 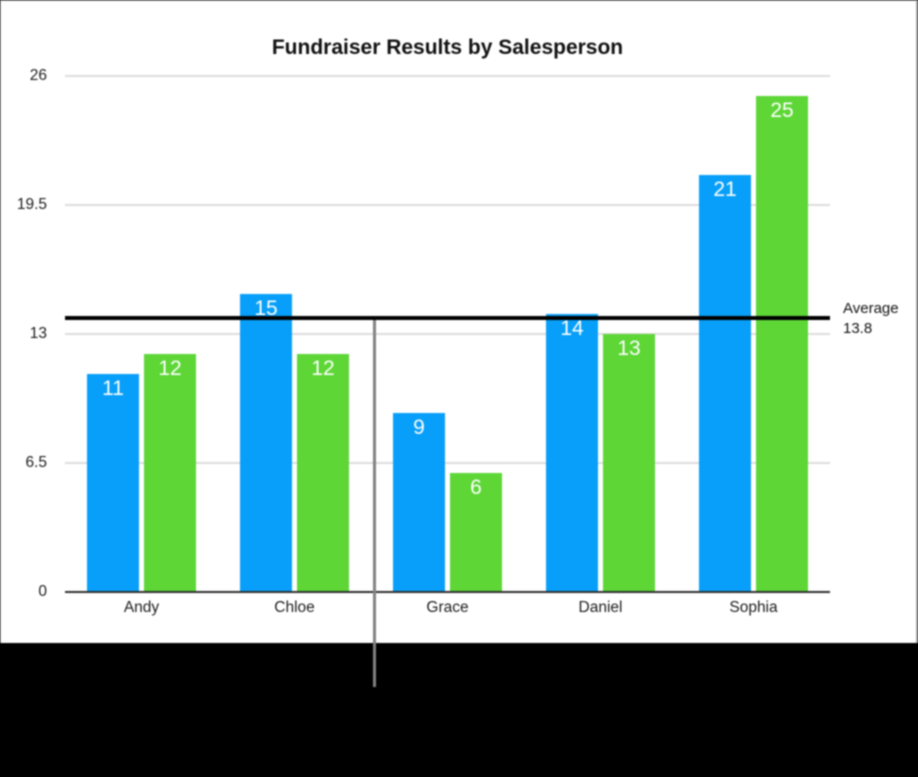 What do you see at coordinates (858, 329) in the screenshot?
I see `average-reference-label-line2: 13.8` at bounding box center [858, 329].